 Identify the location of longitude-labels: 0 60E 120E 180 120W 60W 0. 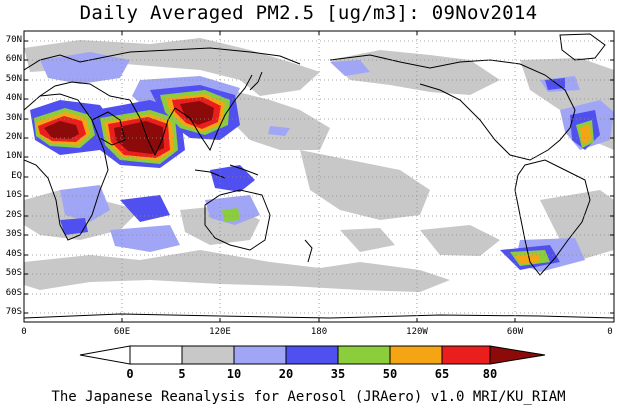
(308, 333).